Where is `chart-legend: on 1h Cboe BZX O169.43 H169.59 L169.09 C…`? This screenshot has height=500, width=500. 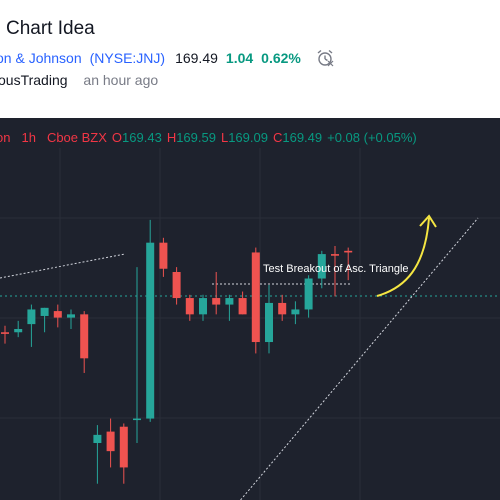 chart-legend: on 1h Cboe BZX O169.43 H169.59 L169.09 C… is located at coordinates (208, 137).